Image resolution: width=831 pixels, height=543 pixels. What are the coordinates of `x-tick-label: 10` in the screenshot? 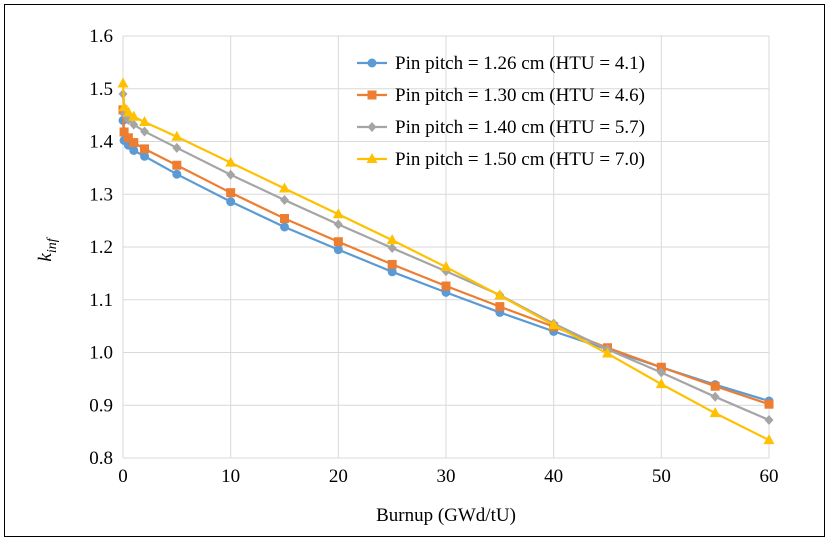 It's located at (230, 476).